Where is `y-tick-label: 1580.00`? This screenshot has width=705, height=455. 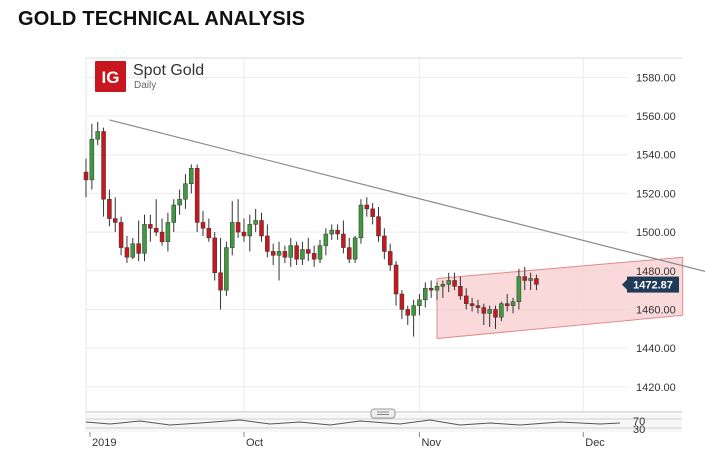 y-tick-label: 1580.00 is located at coordinates (656, 78).